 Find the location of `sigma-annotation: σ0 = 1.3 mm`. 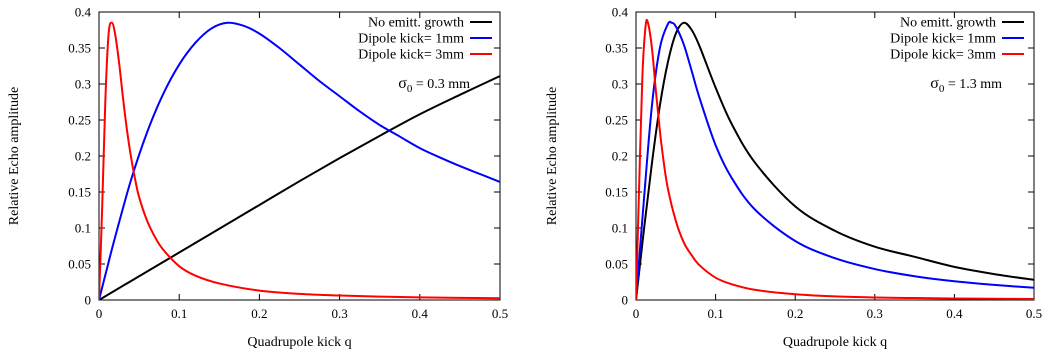

sigma-annotation: σ0 = 1.3 mm is located at coordinates (966, 85).